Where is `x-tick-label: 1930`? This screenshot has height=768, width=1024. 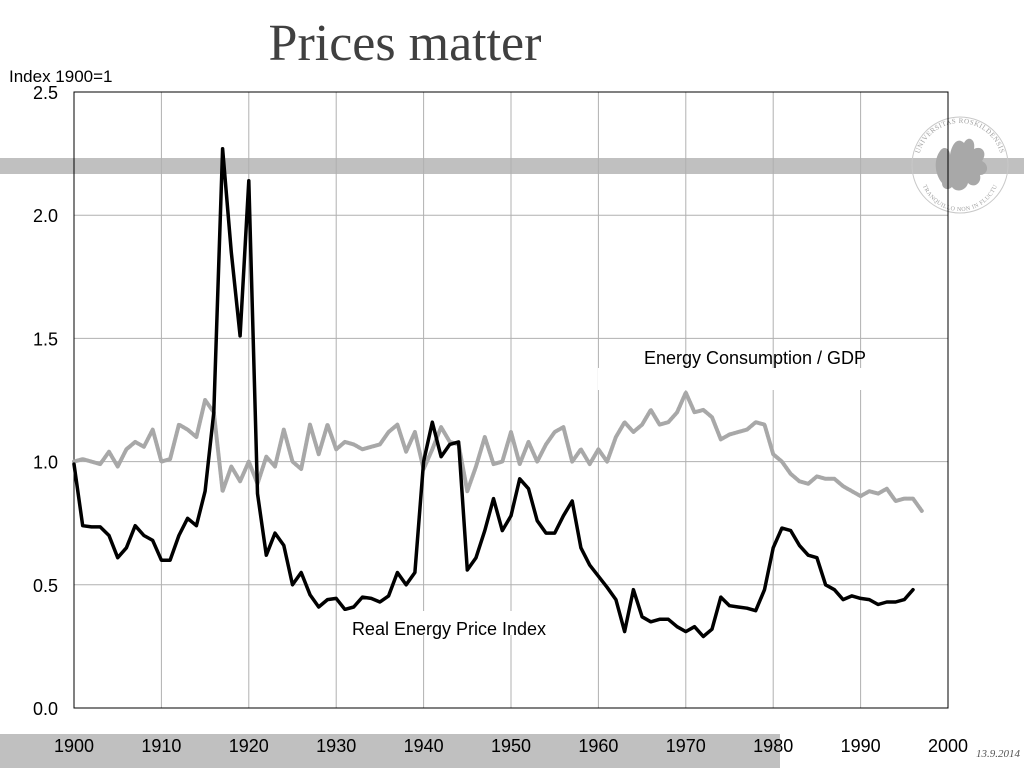 x-tick-label: 1930 is located at coordinates (336, 746).